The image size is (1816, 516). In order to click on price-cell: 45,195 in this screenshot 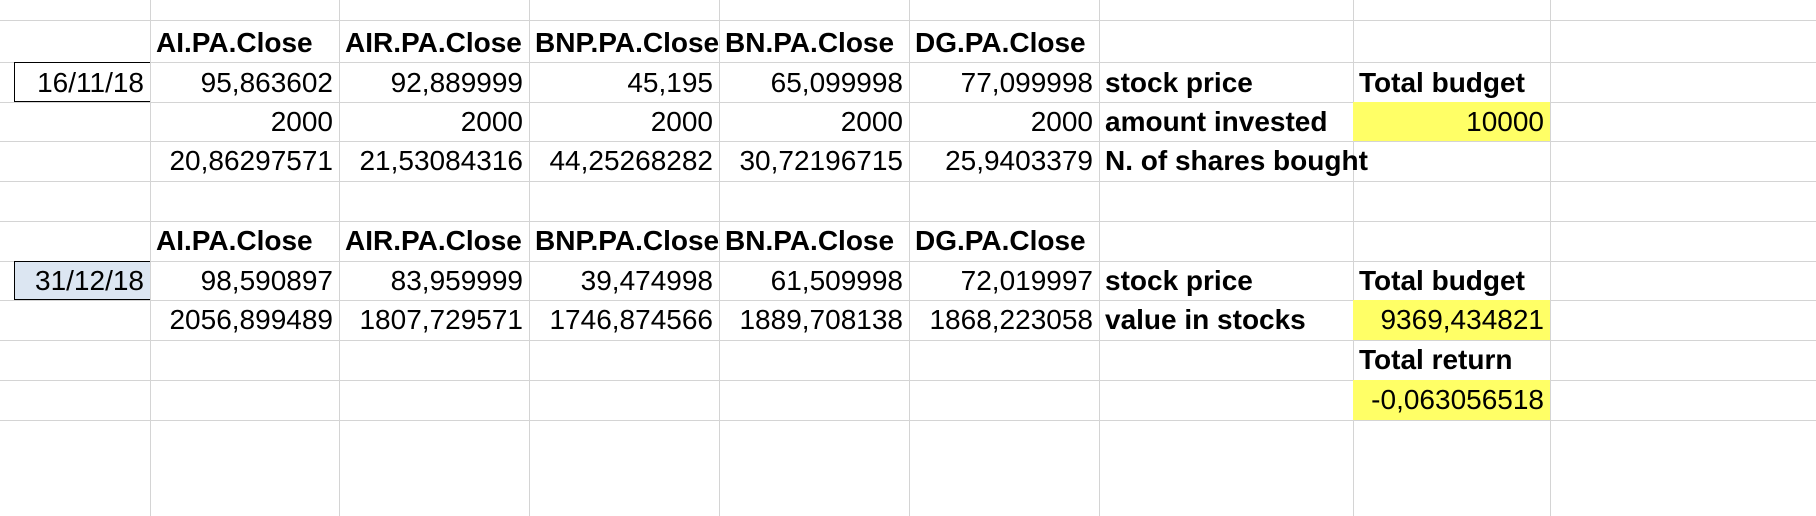, I will do `click(670, 82)`.